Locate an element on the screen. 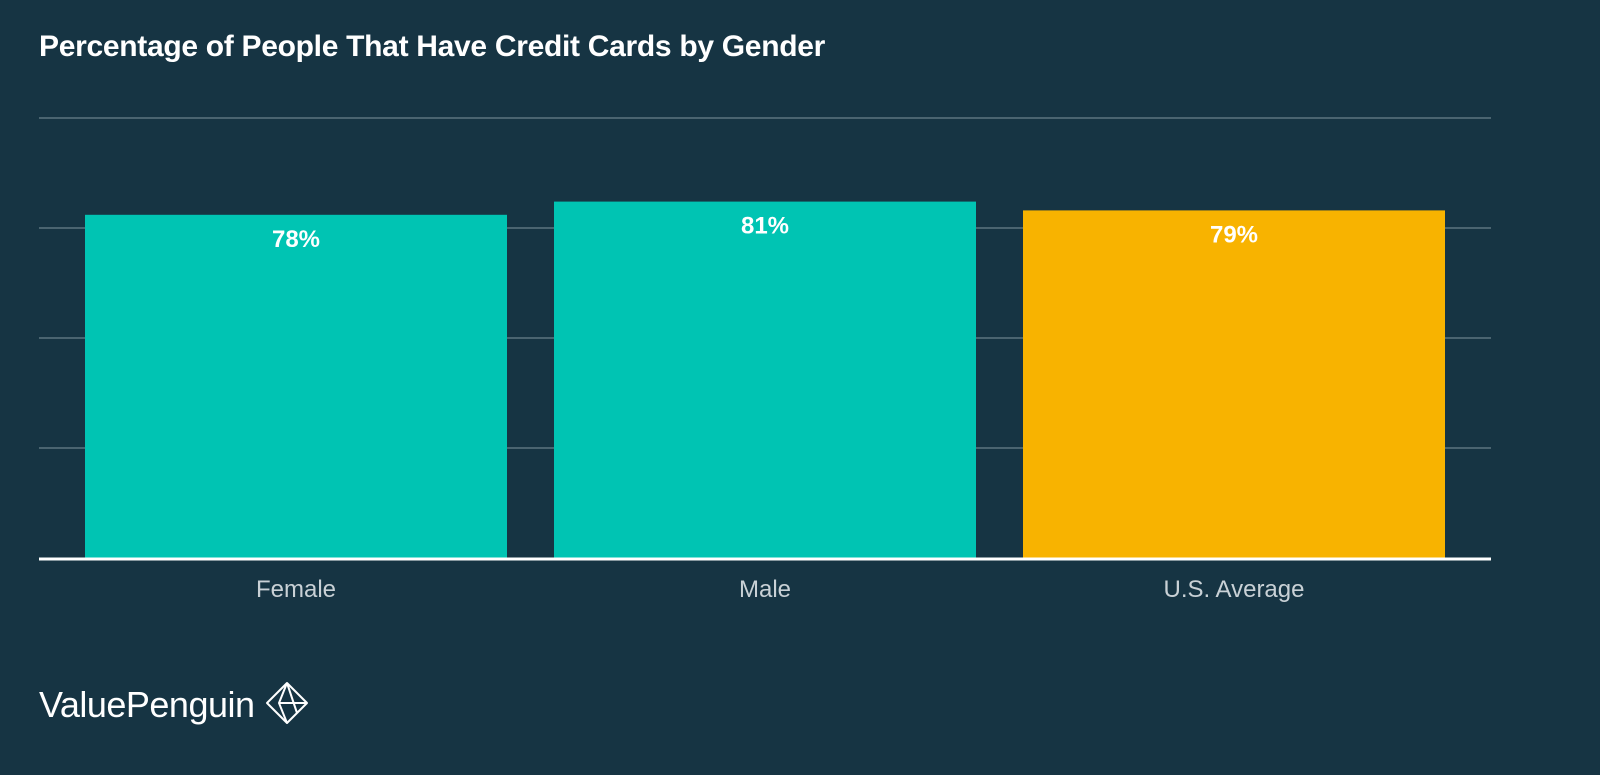 The height and width of the screenshot is (775, 1600). data-labels: 78% 81% 79% is located at coordinates (765, 233).